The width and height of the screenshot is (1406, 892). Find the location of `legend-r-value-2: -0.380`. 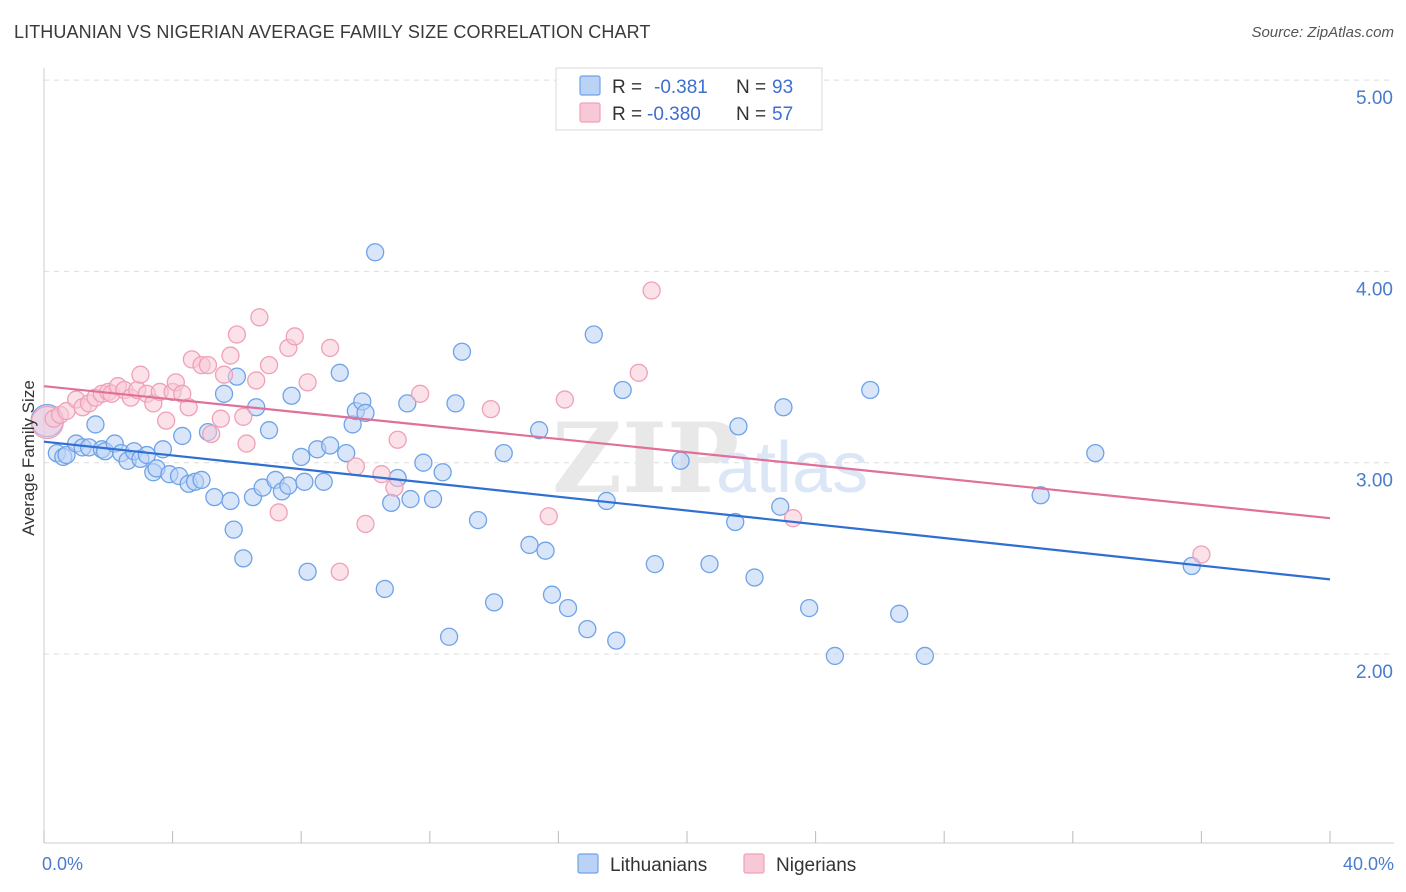

legend-r-value-2: -0.380 is located at coordinates (674, 114).